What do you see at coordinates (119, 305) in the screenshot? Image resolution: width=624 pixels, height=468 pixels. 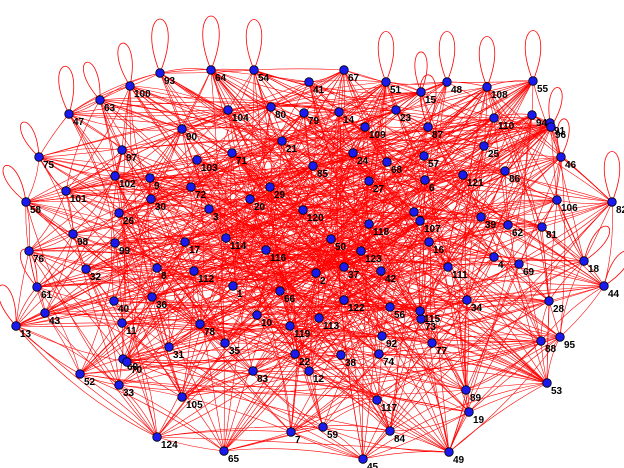 I see `node-40: 40` at bounding box center [119, 305].